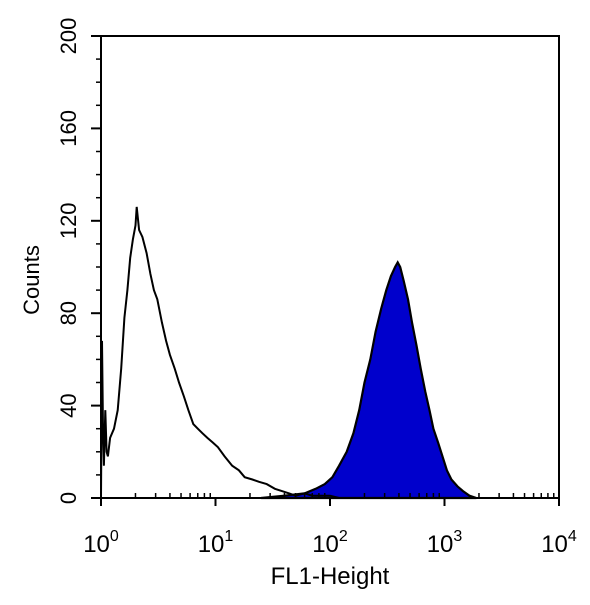  Describe the element at coordinates (68, 313) in the screenshot. I see `y-tick-label: 80` at that location.